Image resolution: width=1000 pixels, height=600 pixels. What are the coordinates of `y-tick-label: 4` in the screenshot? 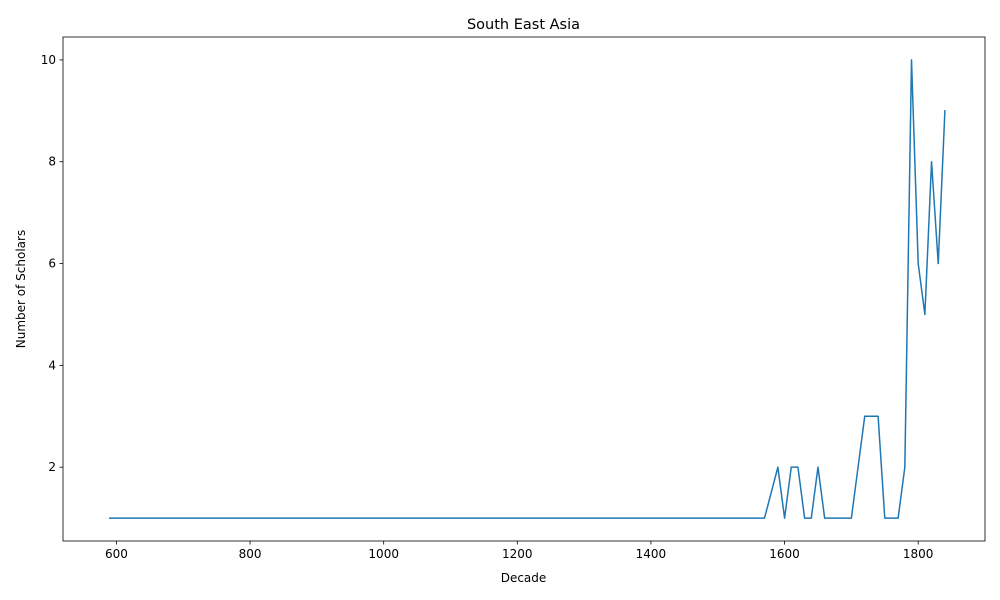 It's located at (52, 365).